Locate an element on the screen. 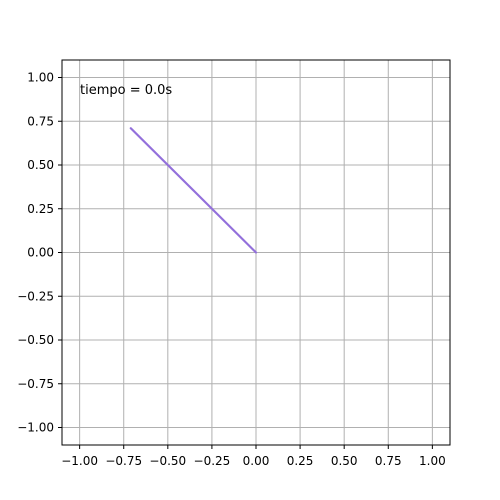 This screenshot has height=500, width=500. x-tick-label: −1.00 is located at coordinates (79, 461).